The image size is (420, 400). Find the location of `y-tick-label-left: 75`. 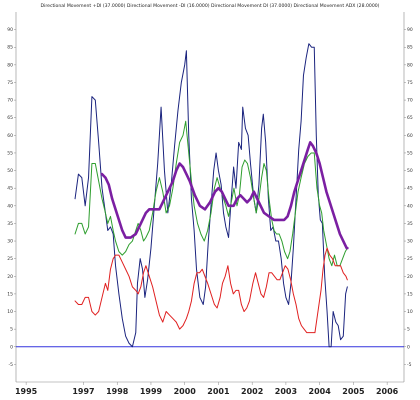

y-tick-label-left: 75 is located at coordinates (10, 83).